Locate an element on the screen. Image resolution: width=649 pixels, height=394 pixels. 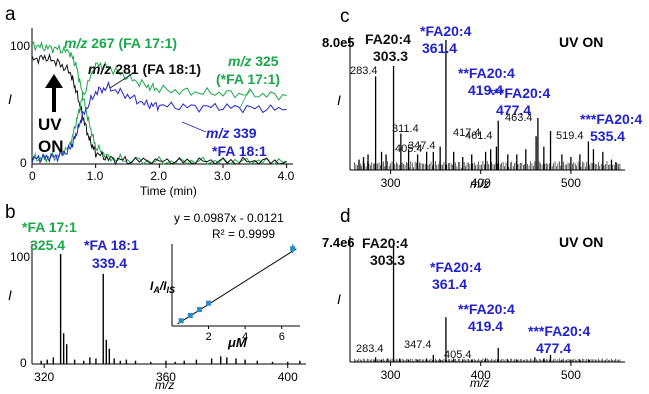
panel-c-label-value-2: 361.4 is located at coordinates (439, 48).